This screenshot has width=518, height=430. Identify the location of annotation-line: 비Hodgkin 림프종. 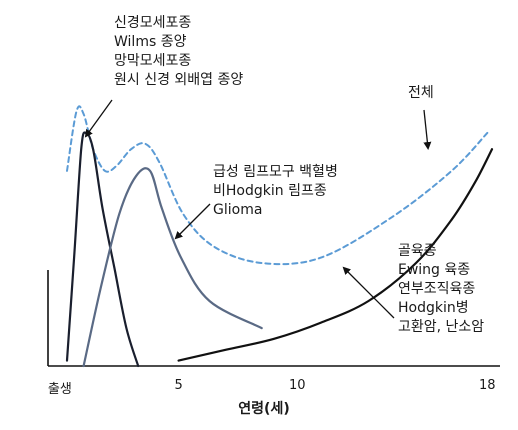
(270, 191).